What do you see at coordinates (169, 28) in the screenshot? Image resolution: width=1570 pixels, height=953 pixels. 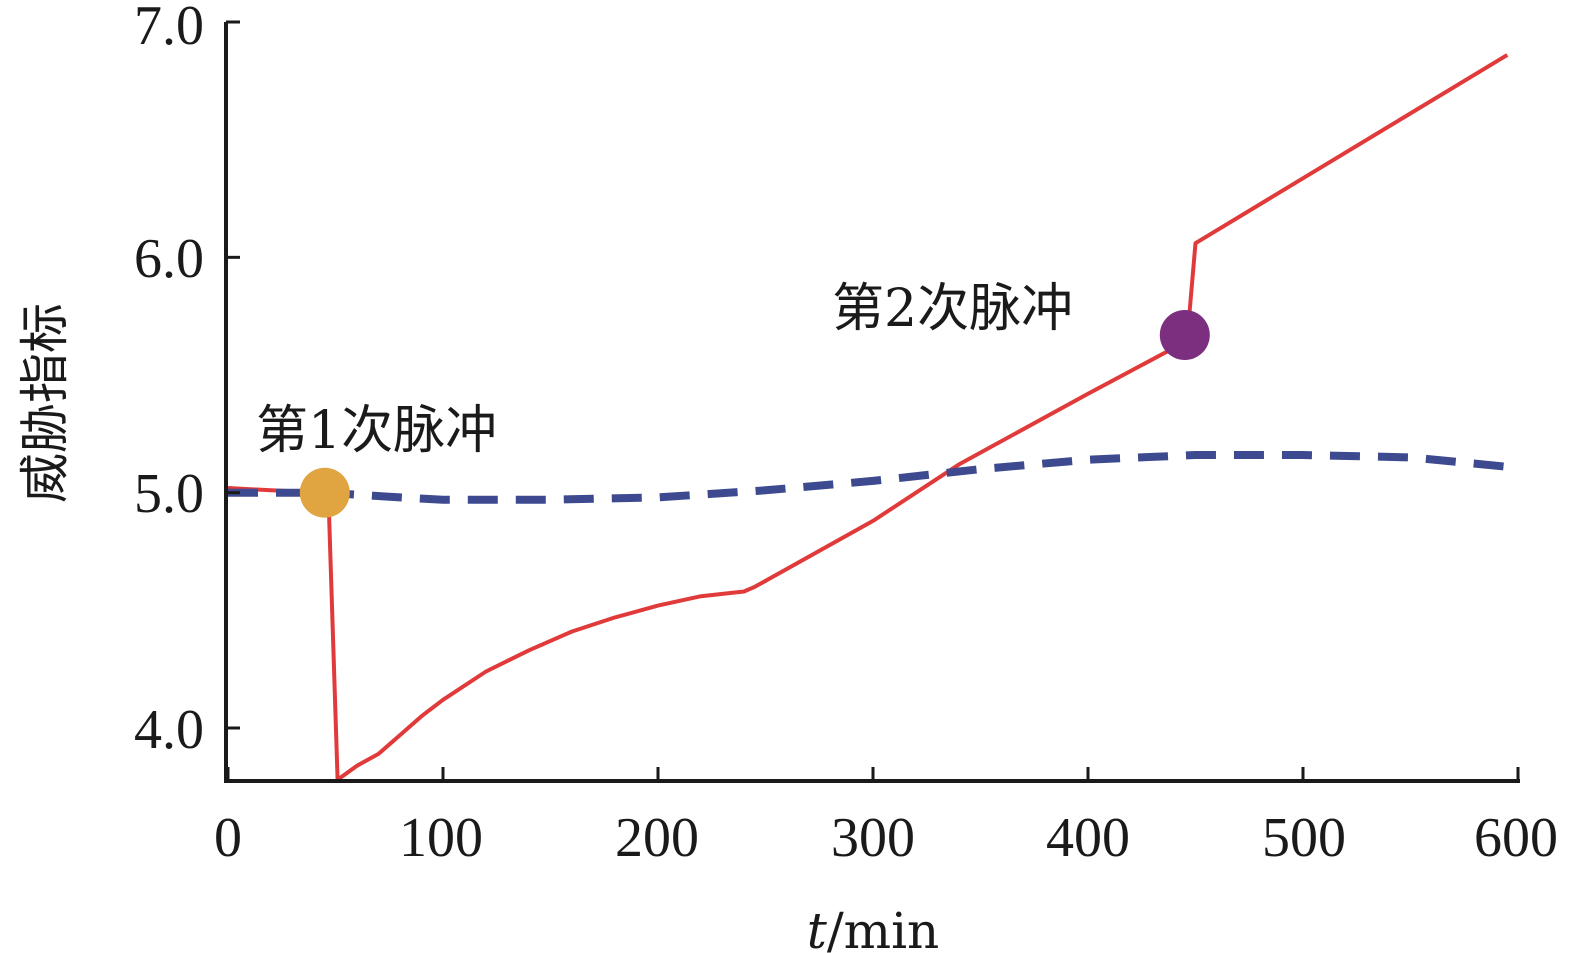 I see `y-tick-label-7: 7.0` at bounding box center [169, 28].